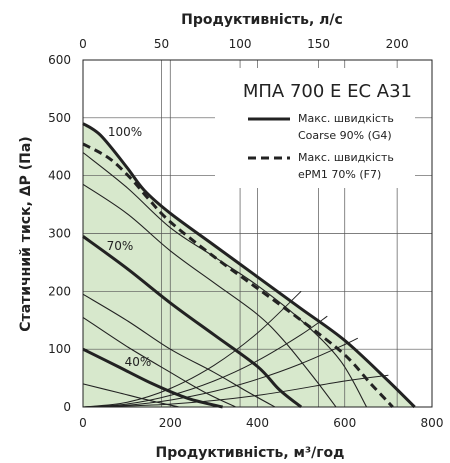  Describe the element at coordinates (83, 423) in the screenshot. I see `x-tick-label: 0` at that location.